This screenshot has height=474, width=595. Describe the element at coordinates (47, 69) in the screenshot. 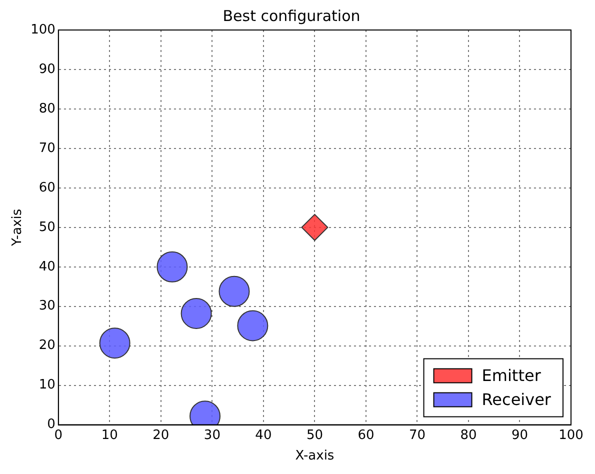

I see `y-tick-label: 90` at that location.